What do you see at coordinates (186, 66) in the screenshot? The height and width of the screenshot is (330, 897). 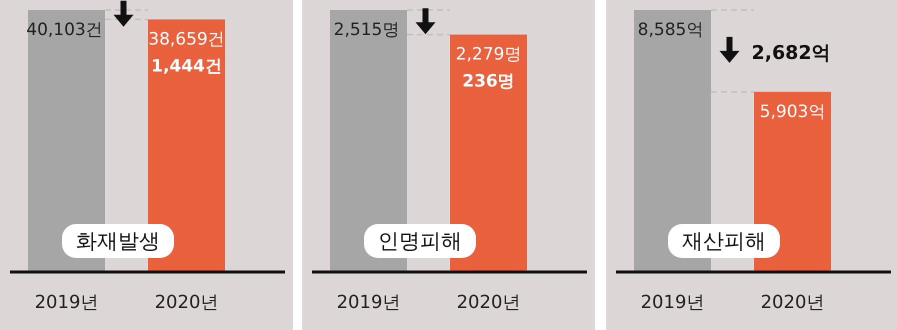 I see `annotation: 1,444건` at bounding box center [186, 66].